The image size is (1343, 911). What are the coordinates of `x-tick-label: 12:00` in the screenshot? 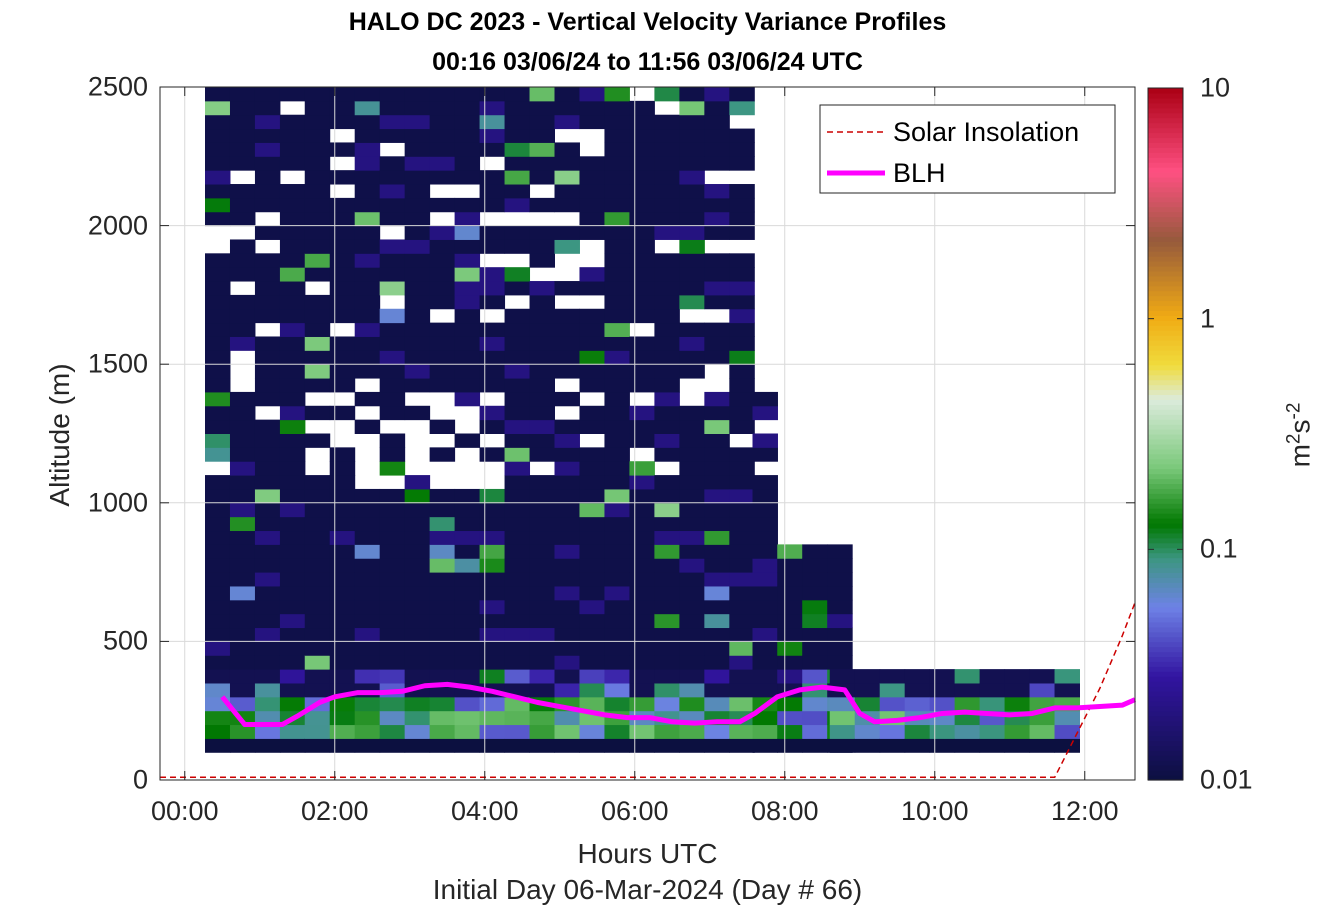 It's located at (1084, 811).